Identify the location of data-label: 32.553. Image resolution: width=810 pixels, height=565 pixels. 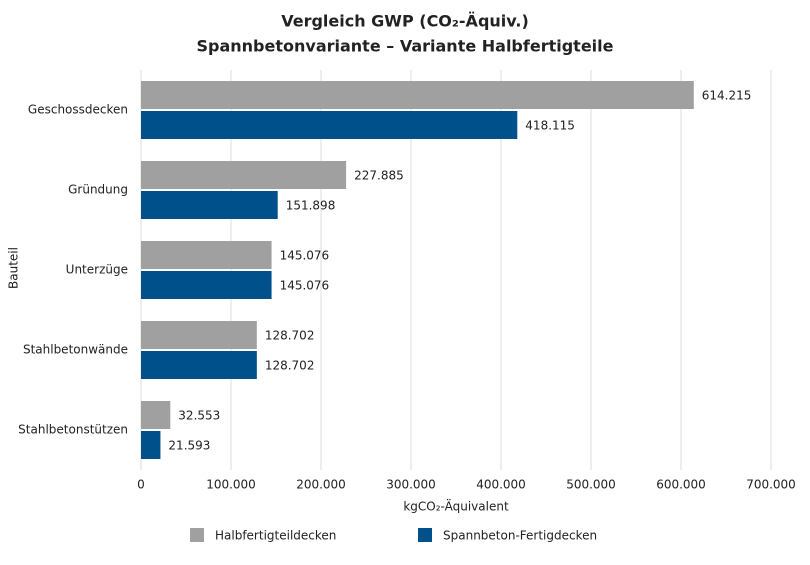
(199, 416).